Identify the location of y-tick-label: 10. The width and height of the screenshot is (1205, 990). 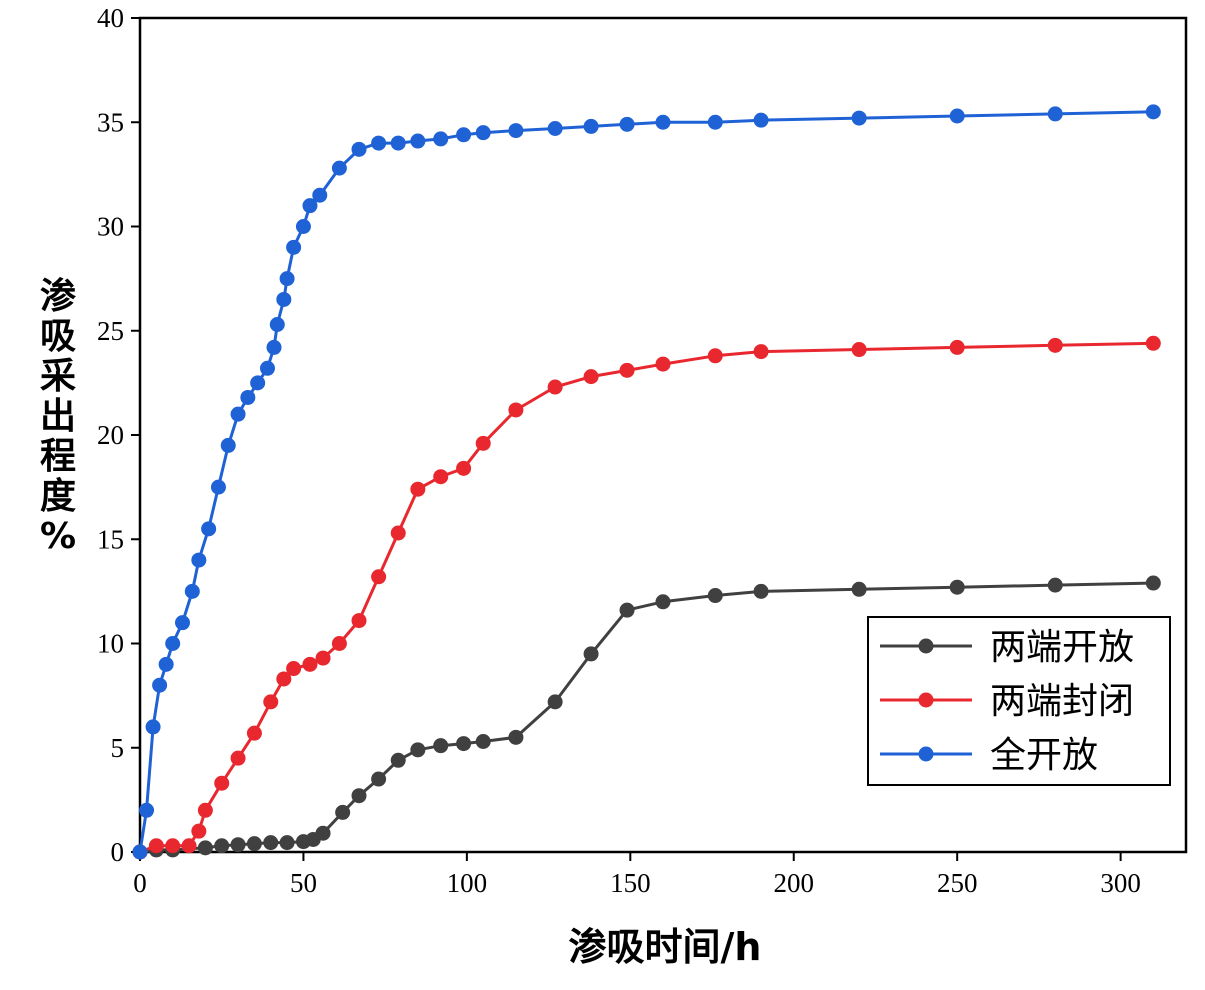
(110, 644).